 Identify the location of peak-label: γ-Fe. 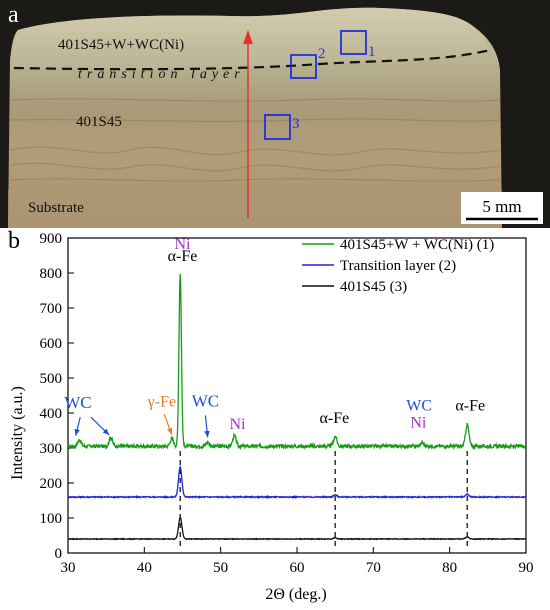
(161, 401).